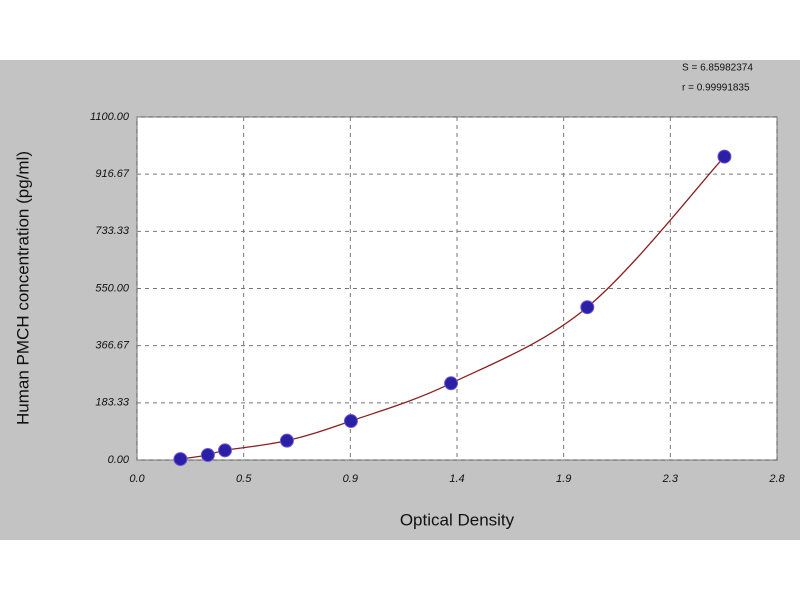  I want to click on x-tick-label: 1.9, so click(563, 479).